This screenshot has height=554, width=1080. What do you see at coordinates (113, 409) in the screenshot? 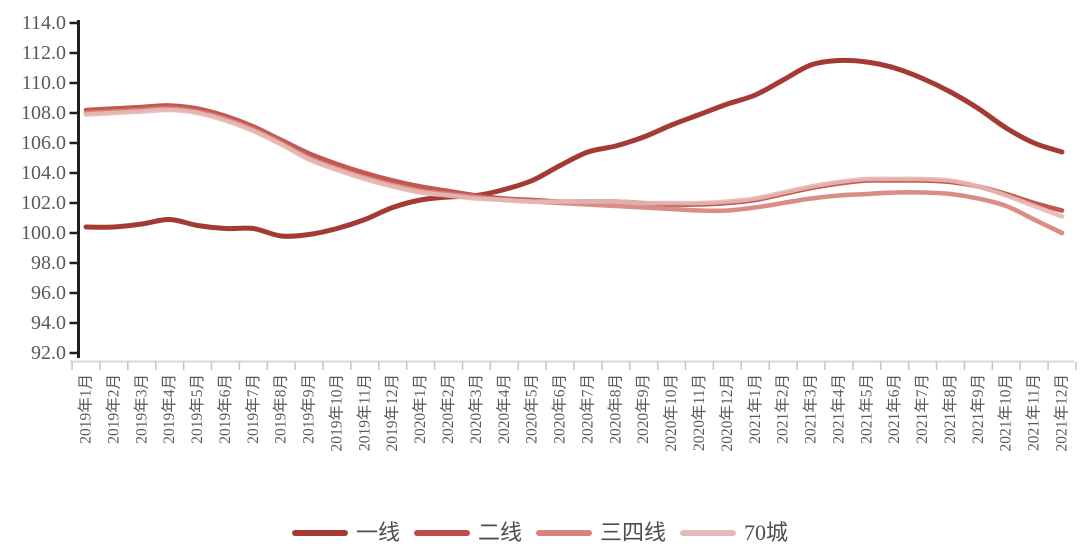
I see `x-axis-label: 2019年2月` at bounding box center [113, 409].